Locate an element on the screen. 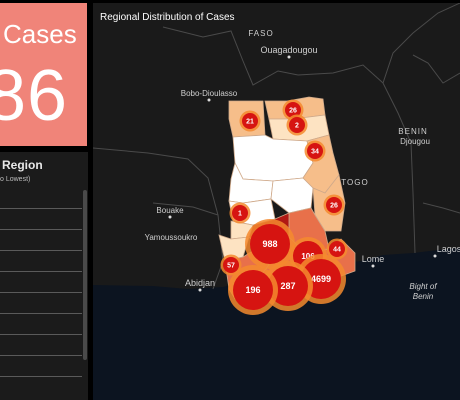 This screenshot has height=400, width=460. case-marker: 988 is located at coordinates (270, 244).